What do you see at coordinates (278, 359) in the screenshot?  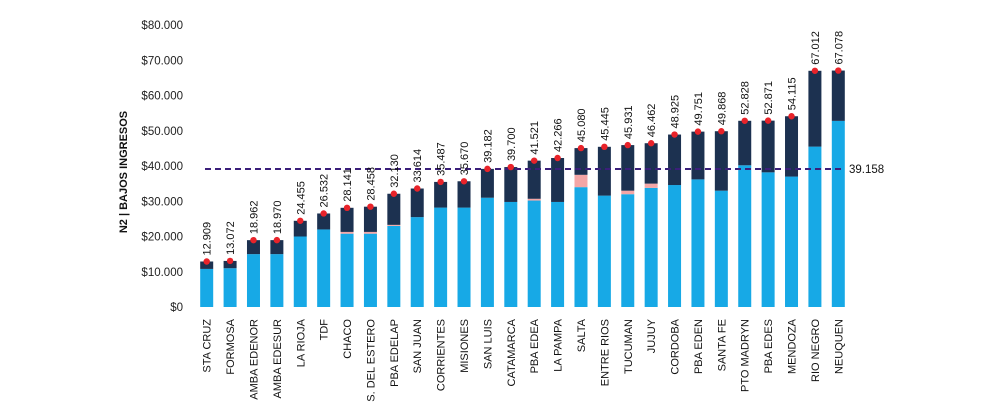 I see `category-label: AMBA EDESUR` at bounding box center [278, 359].